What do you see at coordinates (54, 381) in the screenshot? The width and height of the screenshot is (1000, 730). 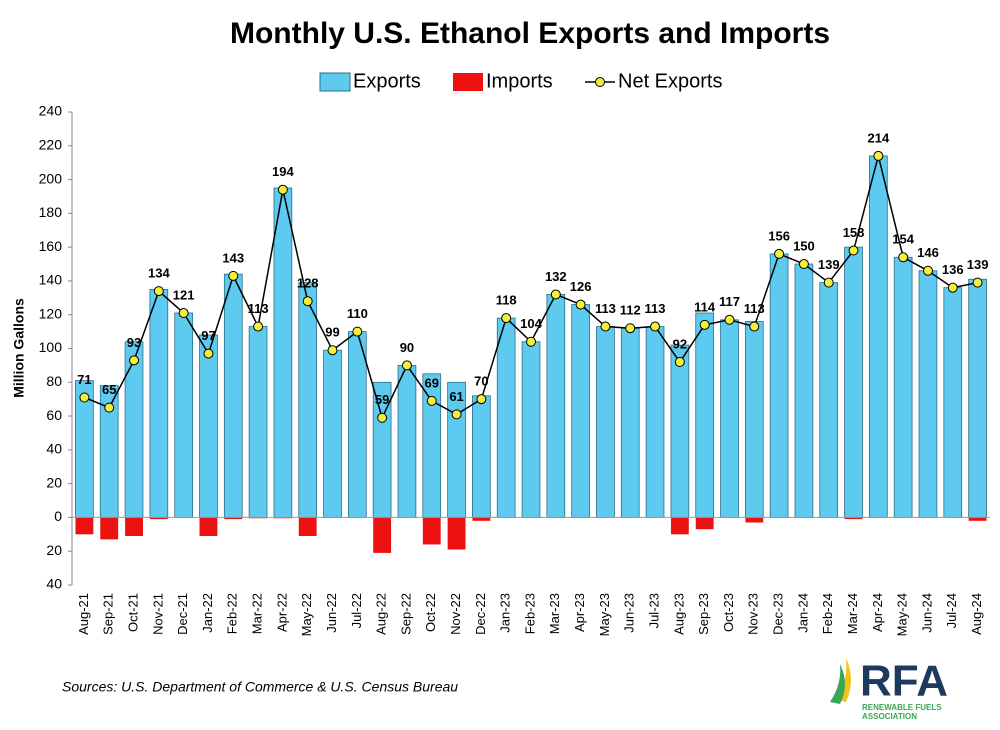 I see `y-tick-label: 80` at bounding box center [54, 381].